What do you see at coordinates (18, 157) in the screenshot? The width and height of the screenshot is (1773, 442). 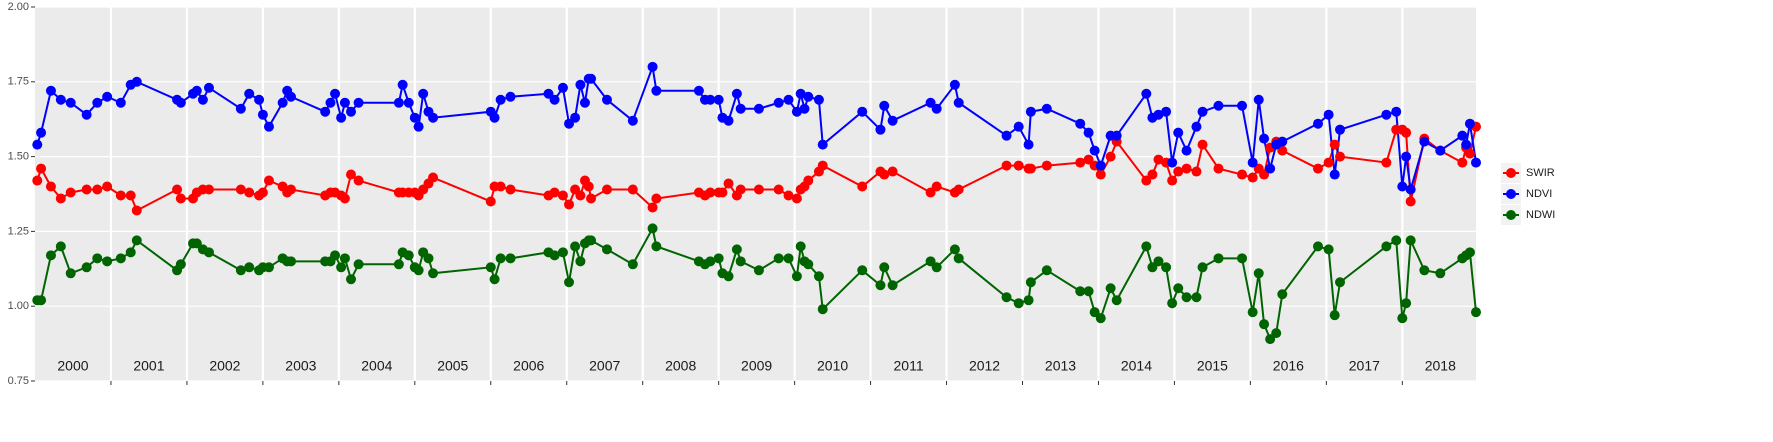 I see `y-tick-label: 1.50` at bounding box center [18, 157].